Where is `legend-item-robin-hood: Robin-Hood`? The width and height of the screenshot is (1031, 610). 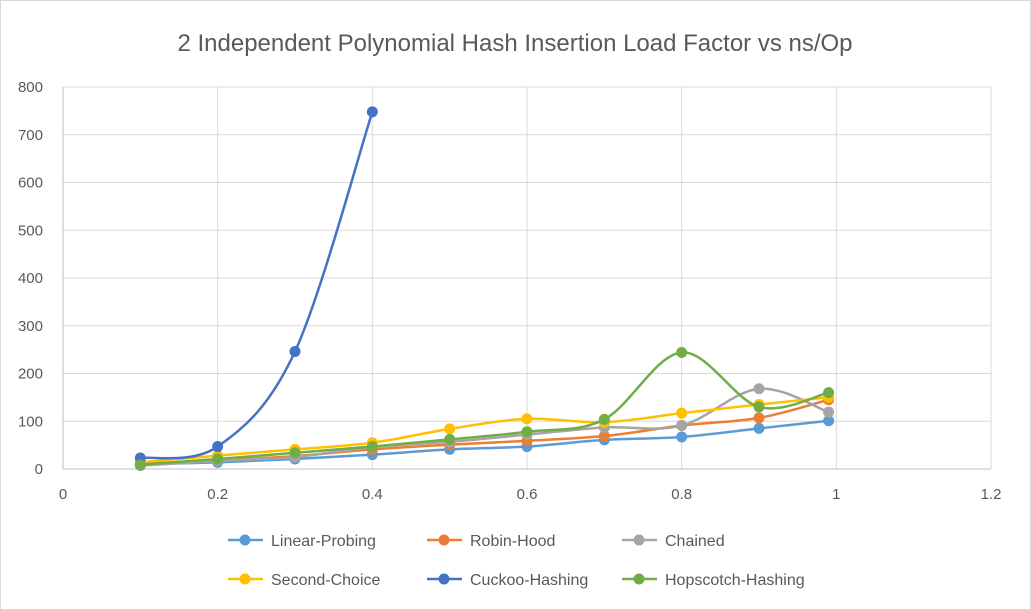 legend-item-robin-hood: Robin-Hood is located at coordinates (491, 541).